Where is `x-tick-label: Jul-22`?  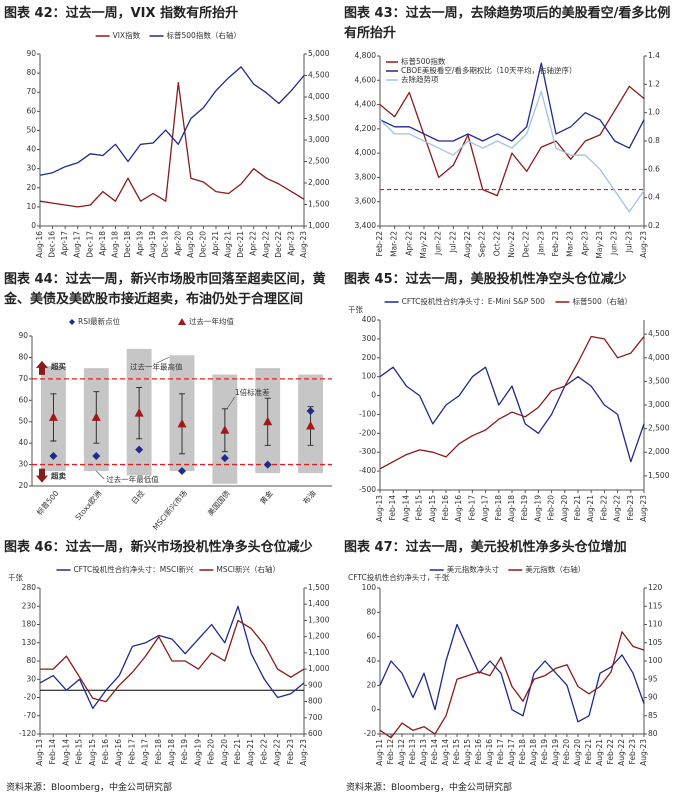 x-tick-label: Jul-22 is located at coordinates (452, 242).